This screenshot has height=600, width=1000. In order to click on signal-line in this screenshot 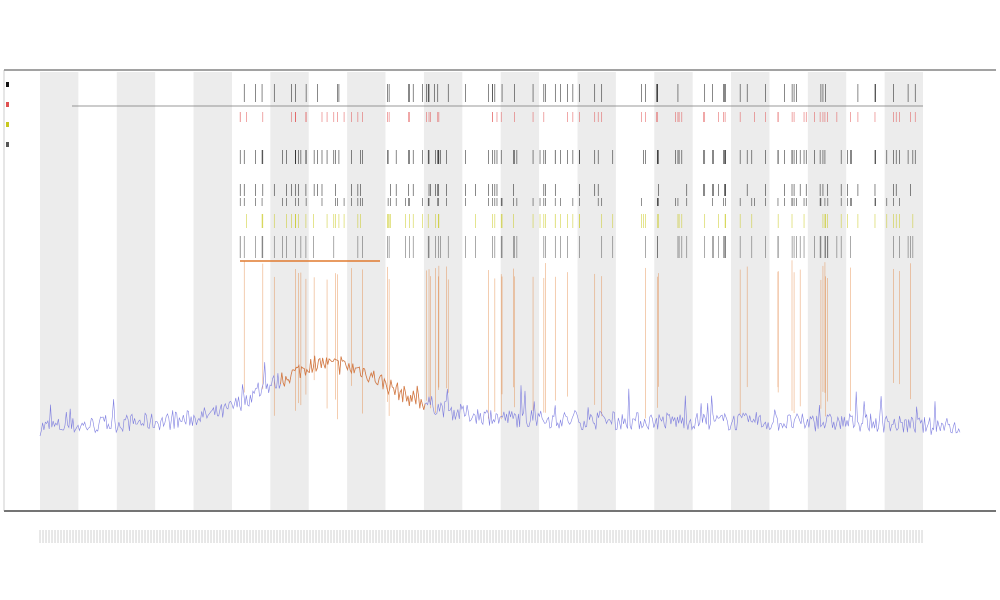, I will do `click(500, 396)`.